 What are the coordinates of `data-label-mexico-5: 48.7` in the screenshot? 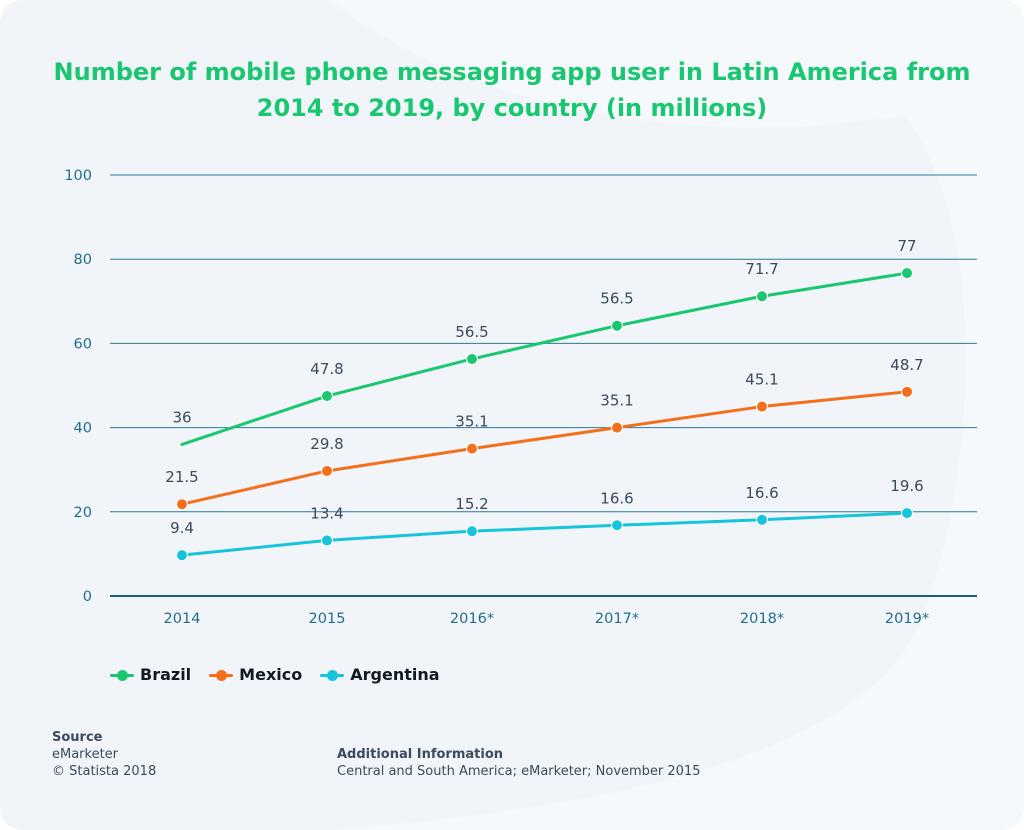 It's located at (906, 365).